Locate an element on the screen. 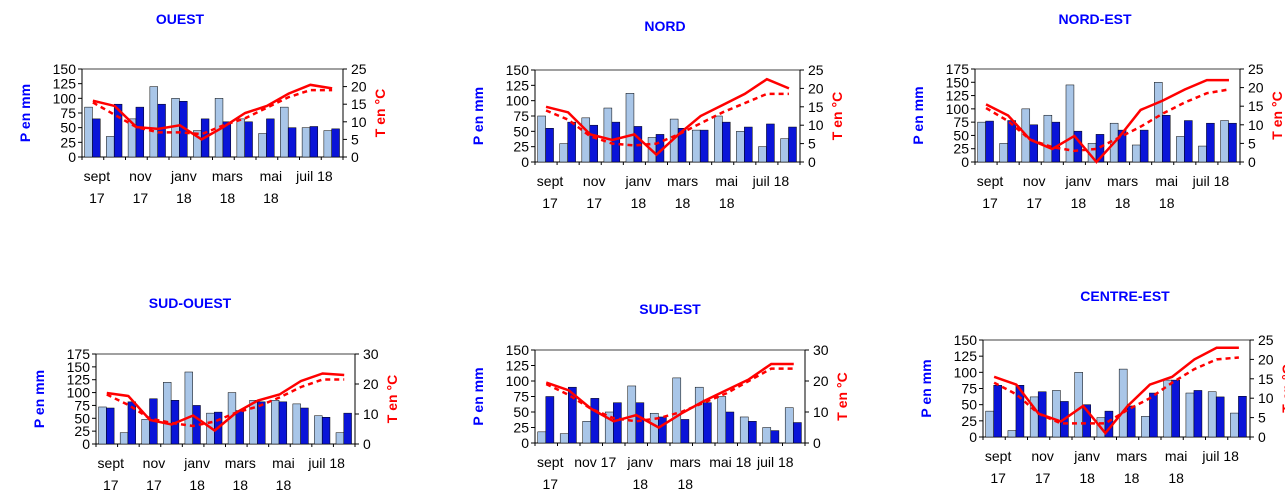 The height and width of the screenshot is (497, 1285). y-tick-label: 25 is located at coordinates (521, 428).